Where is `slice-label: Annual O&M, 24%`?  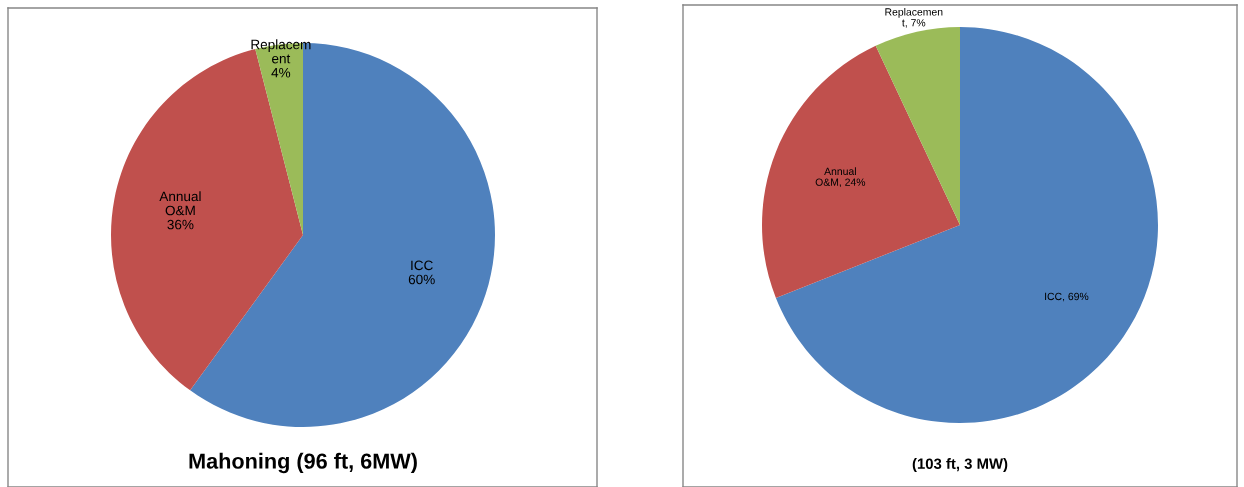 slice-label: Annual O&M, 24% is located at coordinates (840, 177).